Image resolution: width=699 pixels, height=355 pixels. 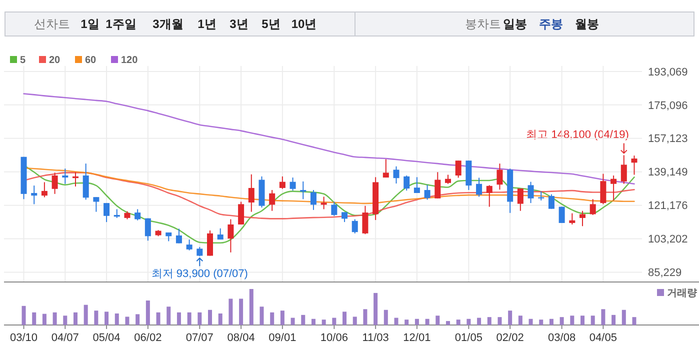 I want to click on text: 3개월, so click(x=168, y=24).